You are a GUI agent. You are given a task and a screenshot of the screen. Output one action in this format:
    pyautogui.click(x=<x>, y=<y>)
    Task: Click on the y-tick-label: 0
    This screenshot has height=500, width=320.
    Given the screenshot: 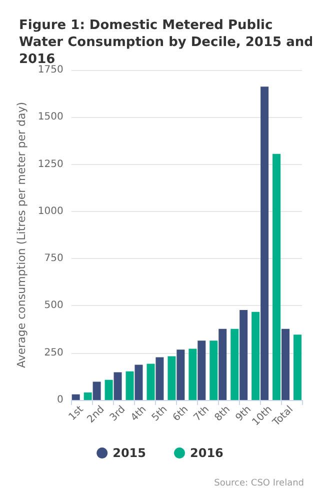 What is the action you would take?
    pyautogui.click(x=60, y=400)
    